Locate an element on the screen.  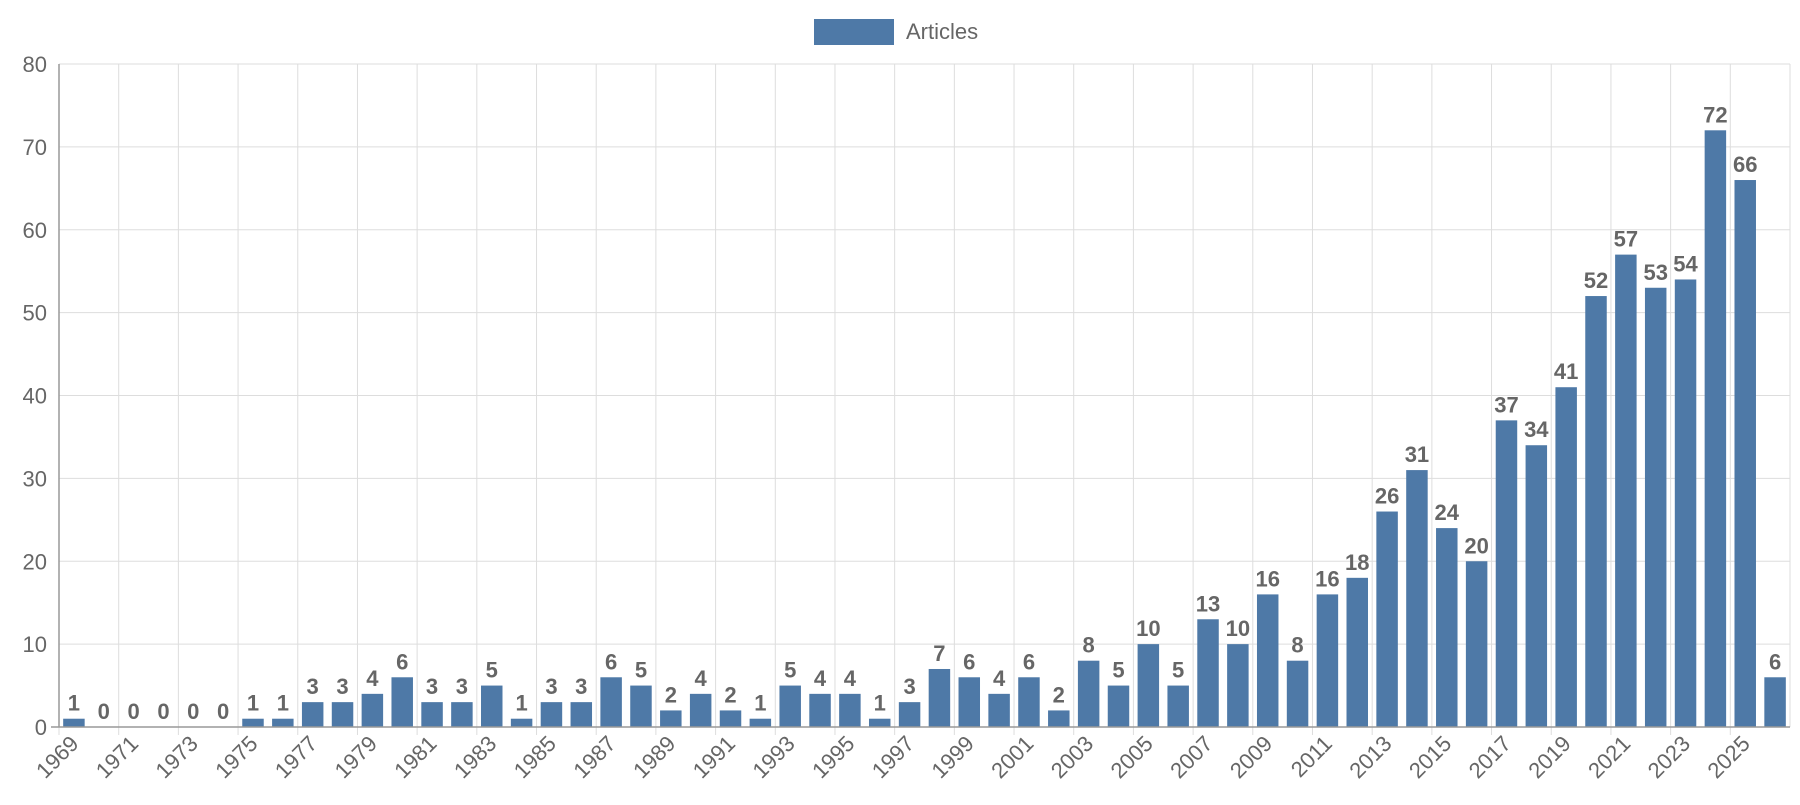
y-tick-label: 70 is located at coordinates (35, 147).